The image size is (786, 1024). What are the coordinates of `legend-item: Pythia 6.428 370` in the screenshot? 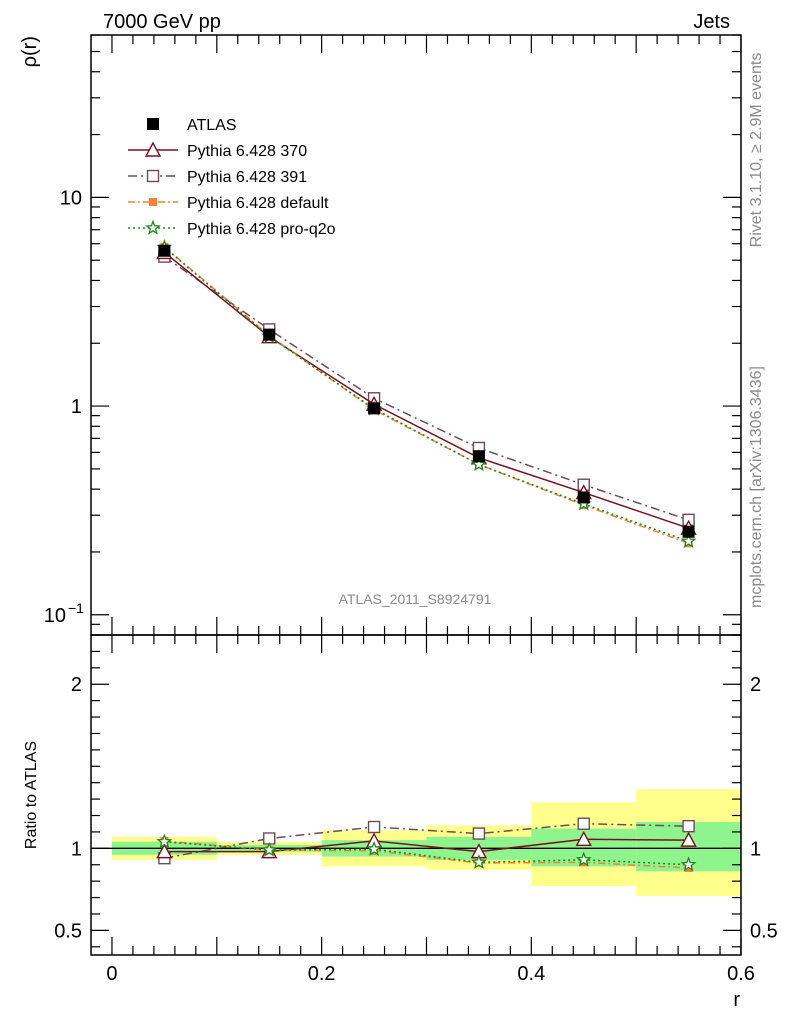 It's located at (217, 150).